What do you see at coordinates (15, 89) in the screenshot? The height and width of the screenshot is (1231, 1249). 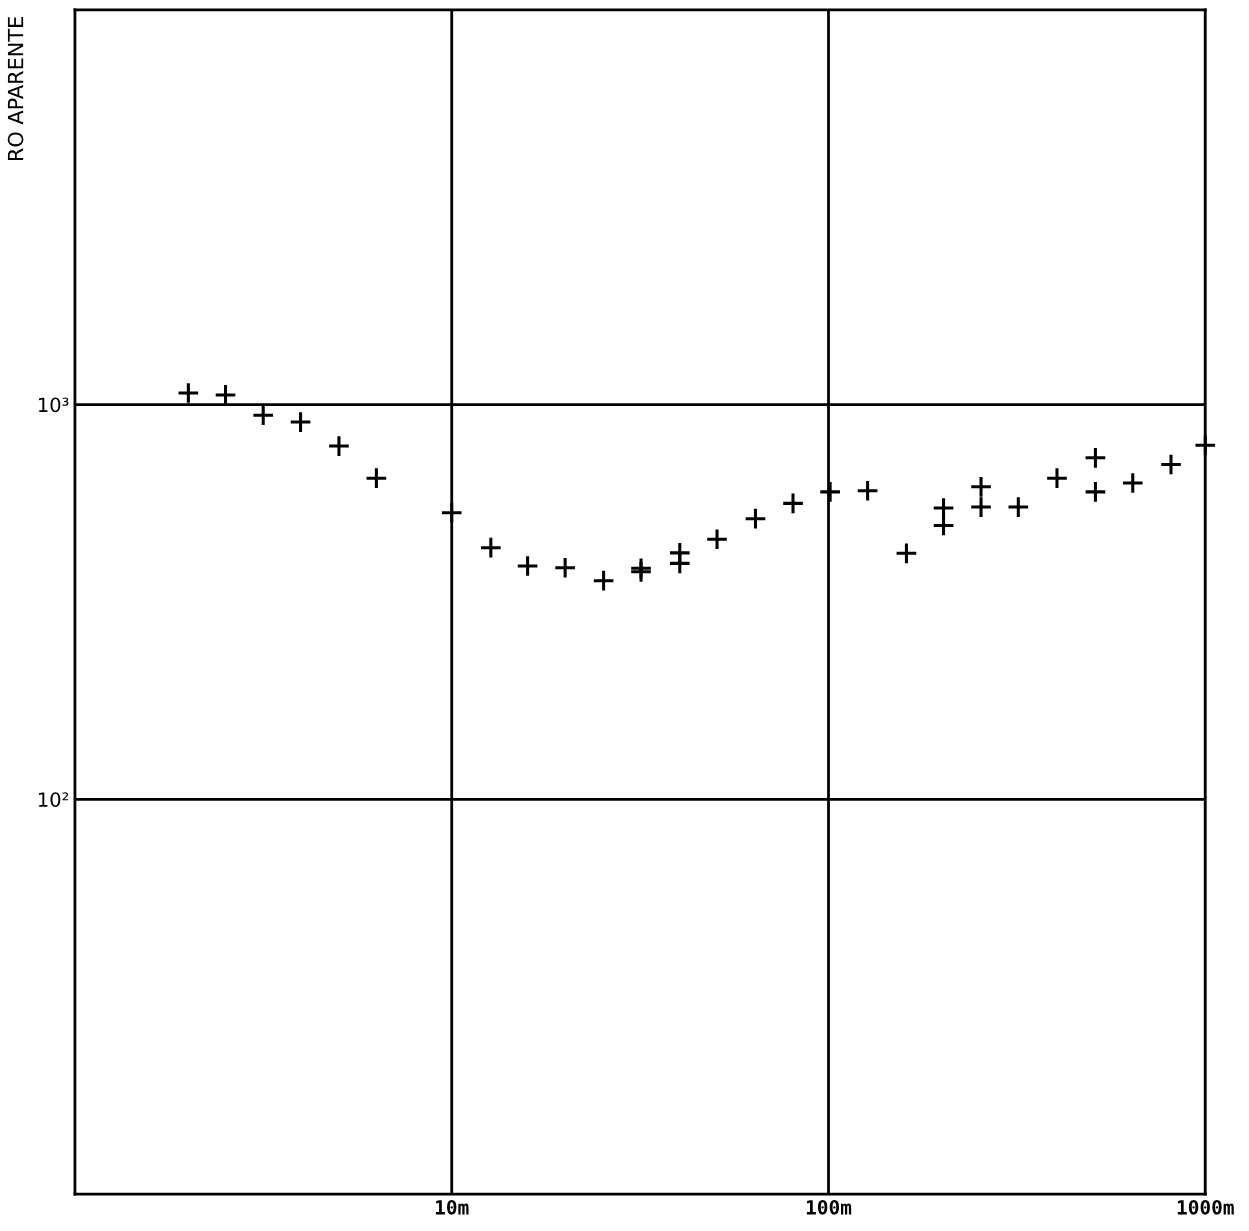 I see `y-axis-title: RO APARENTE` at bounding box center [15, 89].